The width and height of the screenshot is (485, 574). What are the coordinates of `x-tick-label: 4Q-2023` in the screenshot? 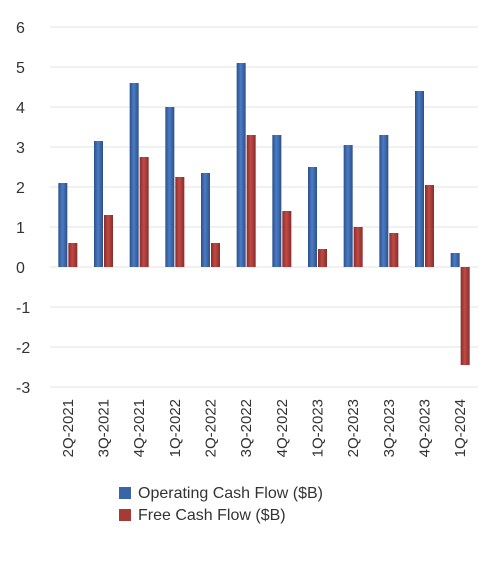 It's located at (425, 428).